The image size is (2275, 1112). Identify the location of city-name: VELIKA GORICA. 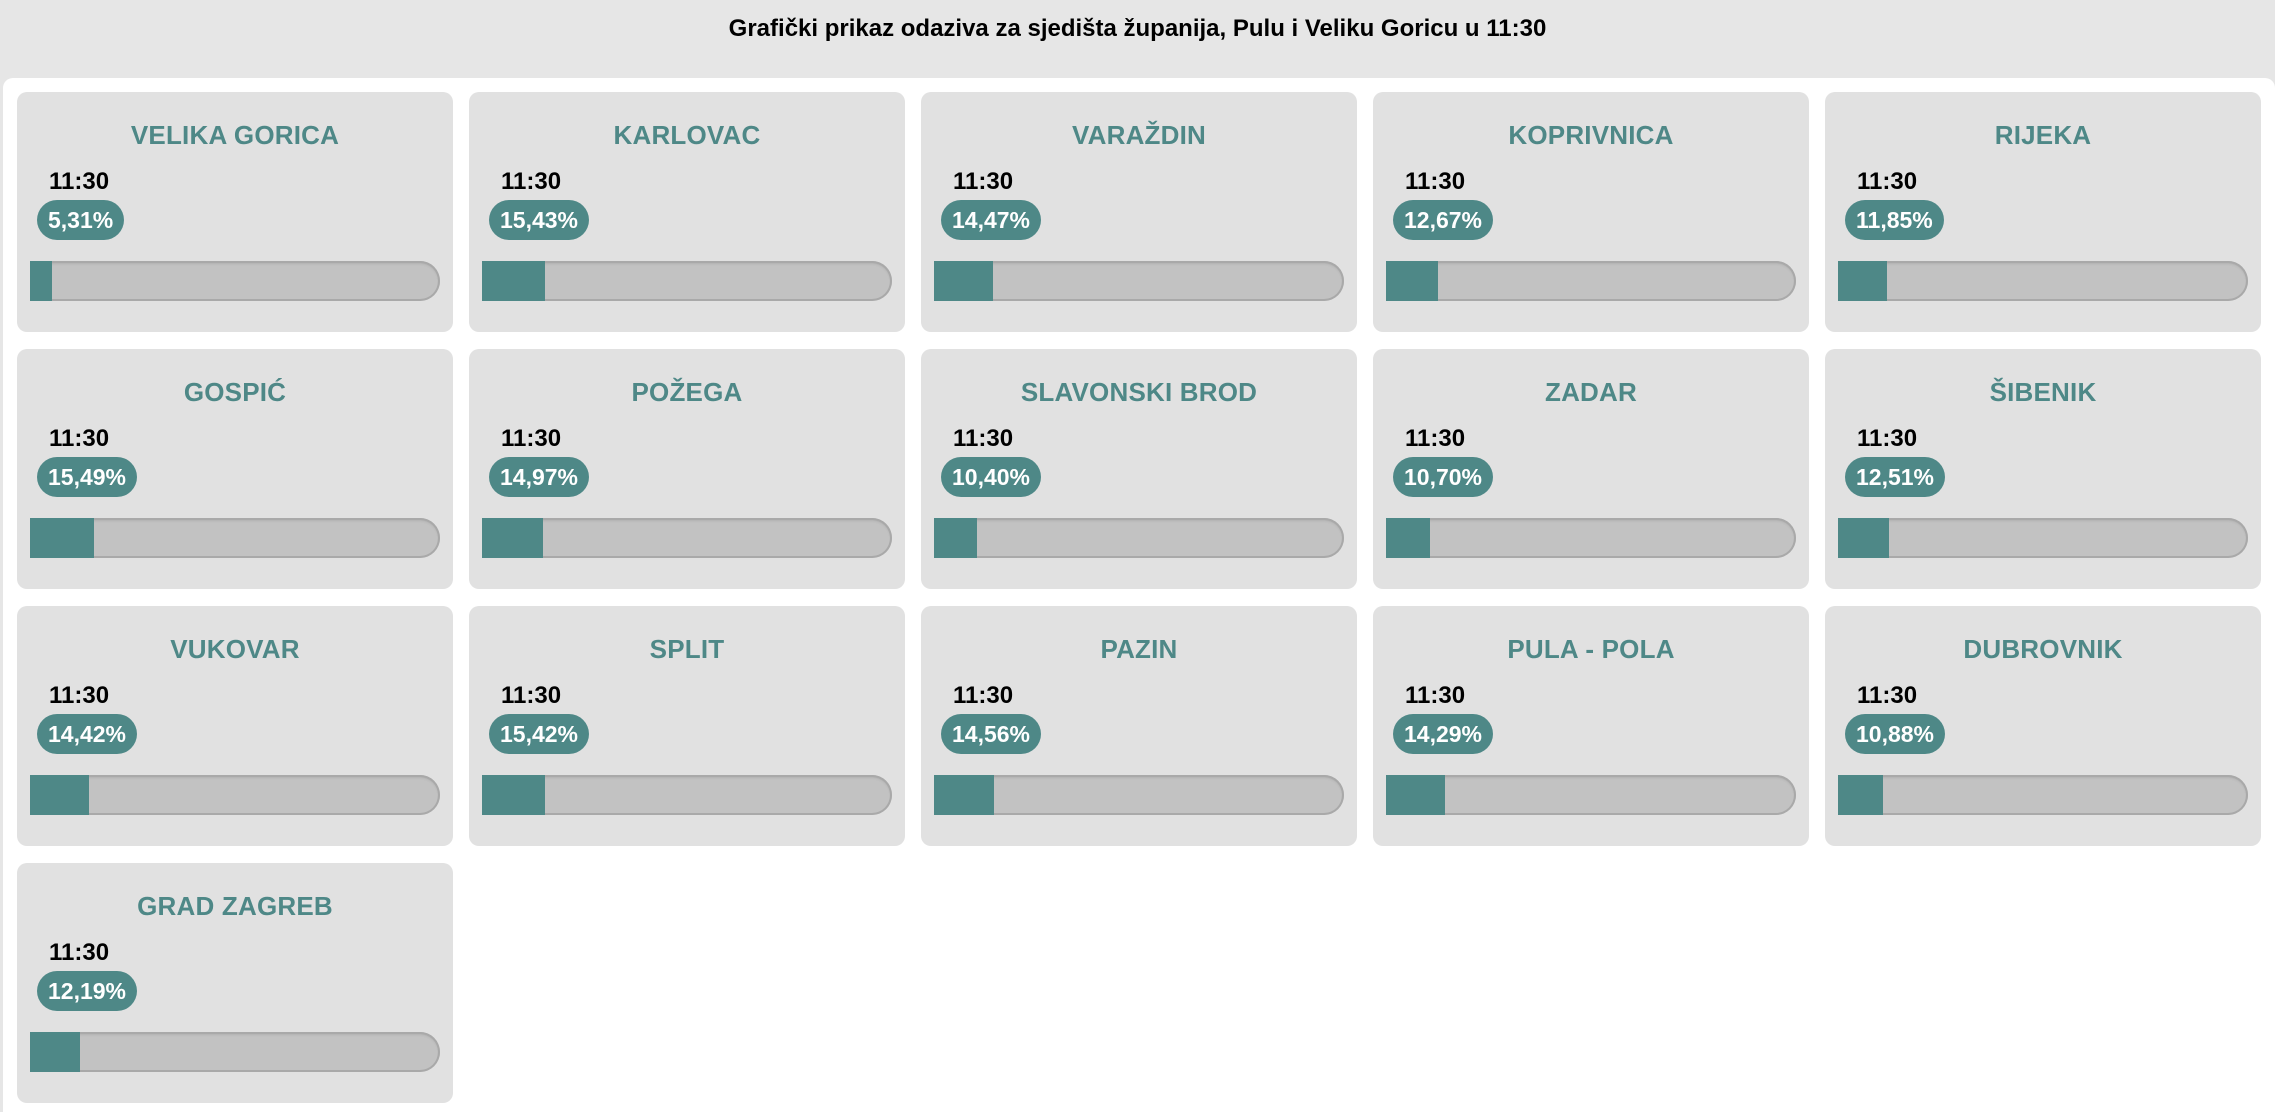
(235, 135).